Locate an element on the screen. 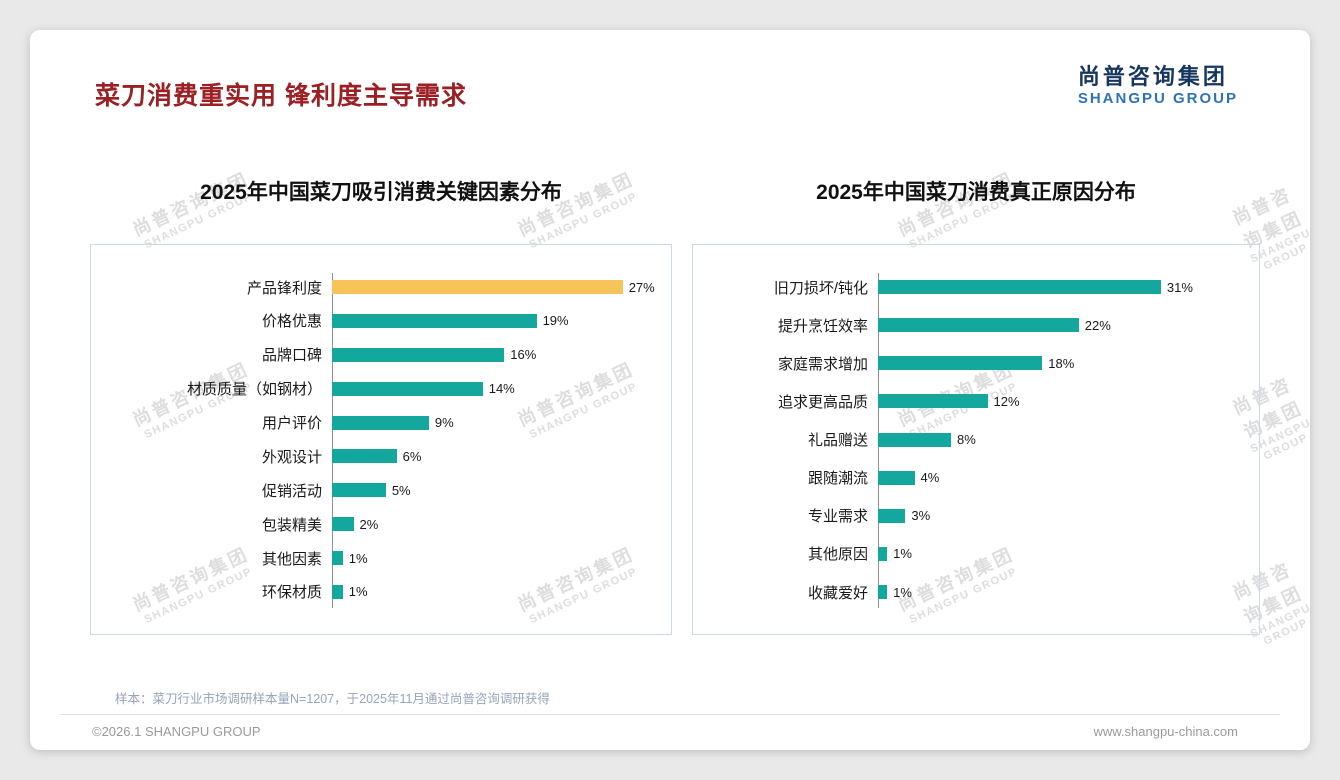 This screenshot has height=780, width=1340. bar-category-label: 环保材质 is located at coordinates (291, 593).